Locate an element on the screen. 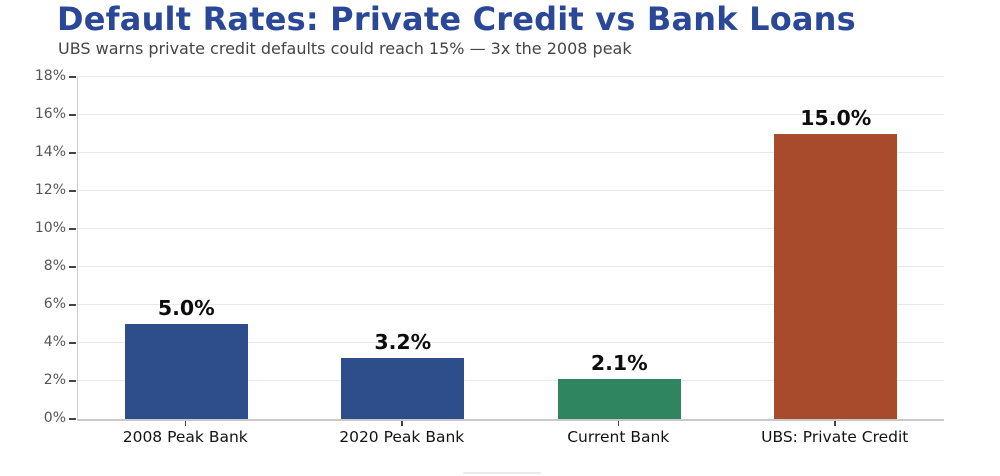 The height and width of the screenshot is (476, 1000). x-axis-tick-label: 2008 Peak Bank is located at coordinates (185, 437).